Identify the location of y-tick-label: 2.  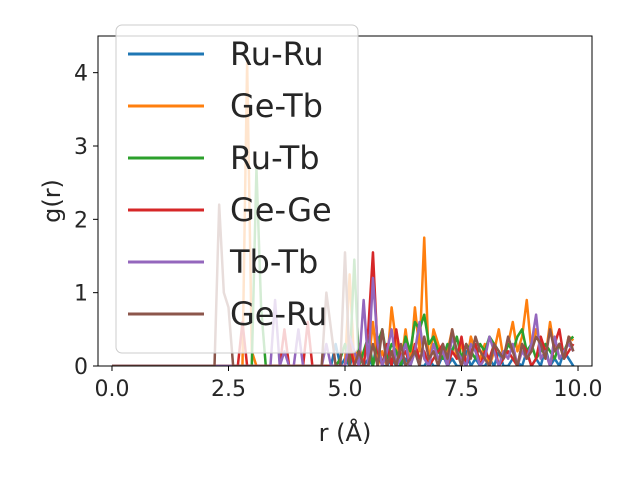
(81, 220).